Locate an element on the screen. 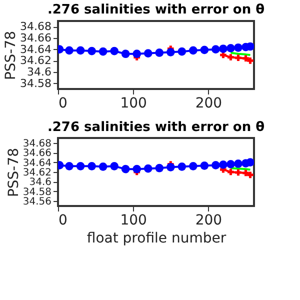 The height and width of the screenshot is (300, 300). x-axis-title: float profile number is located at coordinates (156, 238).